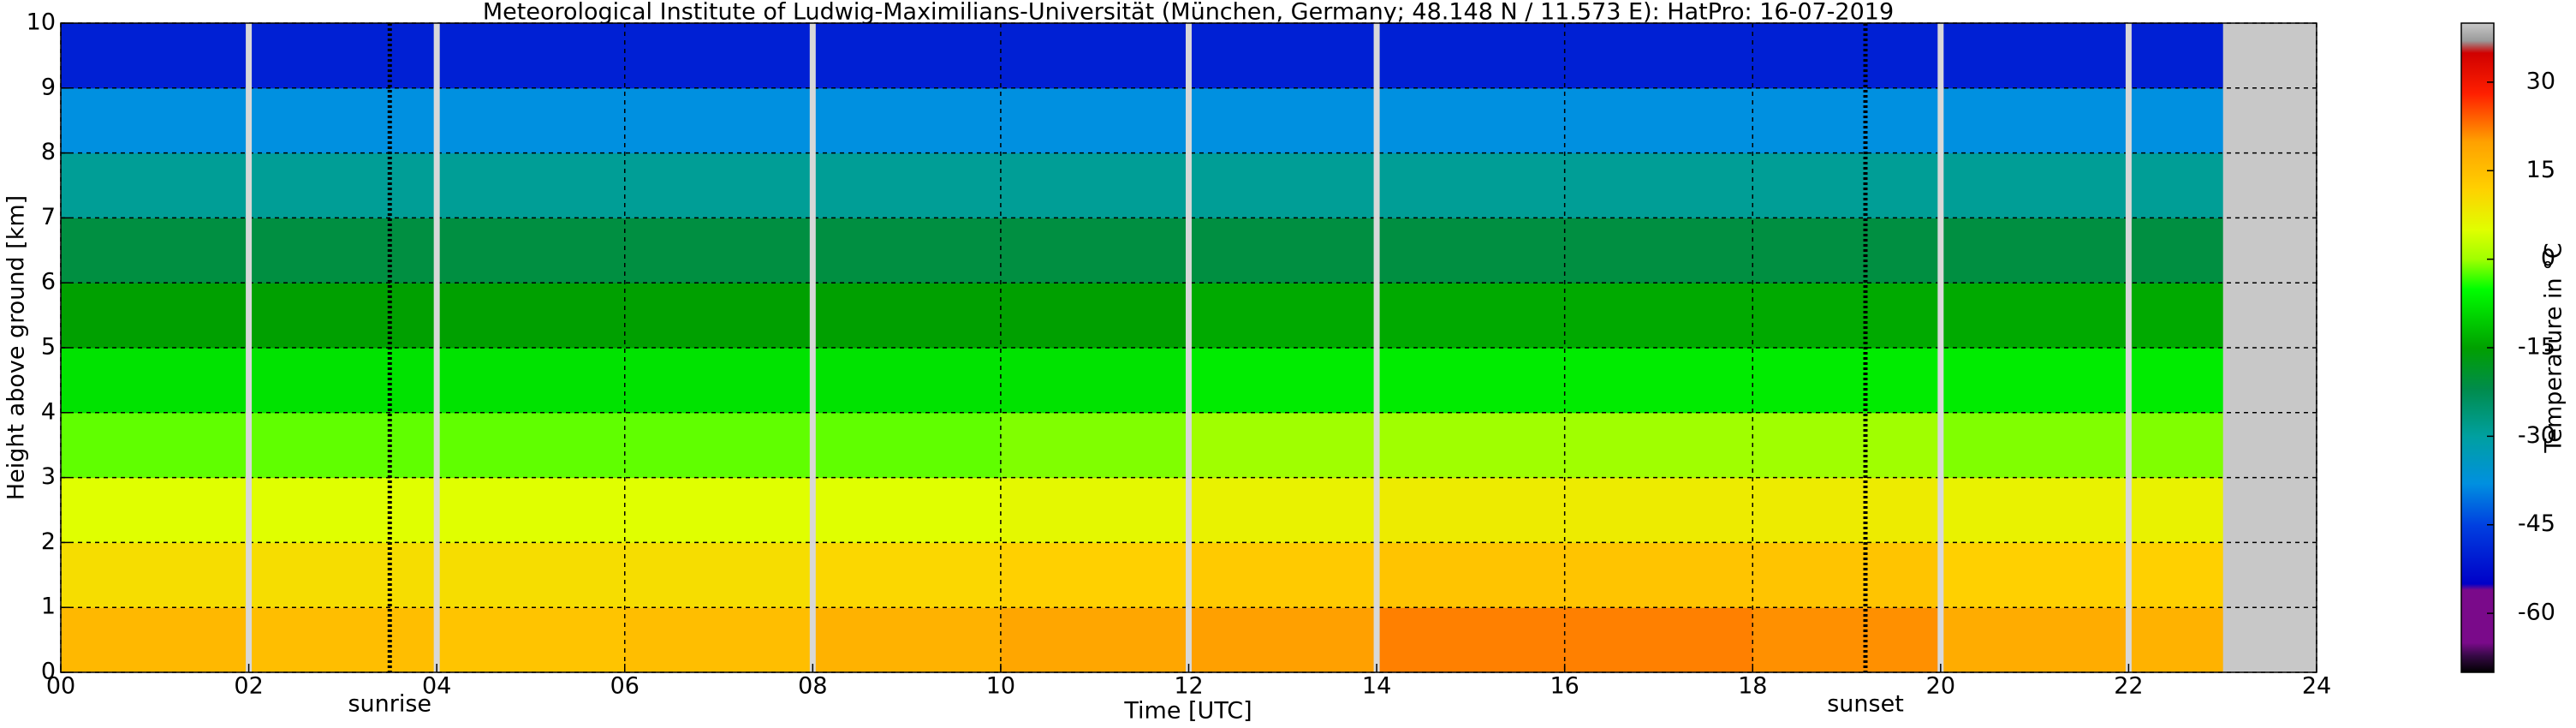 The width and height of the screenshot is (2576, 728). Describe the element at coordinates (48, 282) in the screenshot. I see `y-tick-label: 6` at that location.